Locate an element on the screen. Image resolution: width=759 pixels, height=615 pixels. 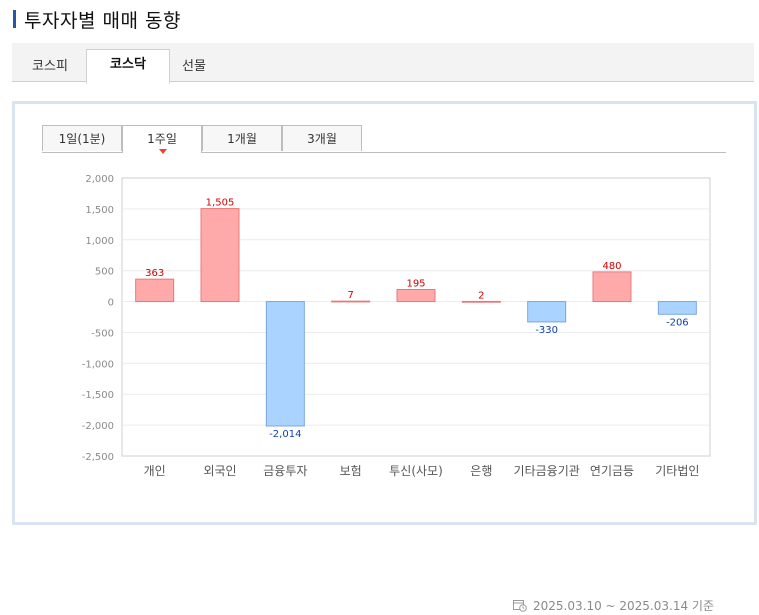
y-tick-label: 500 is located at coordinates (104, 272).